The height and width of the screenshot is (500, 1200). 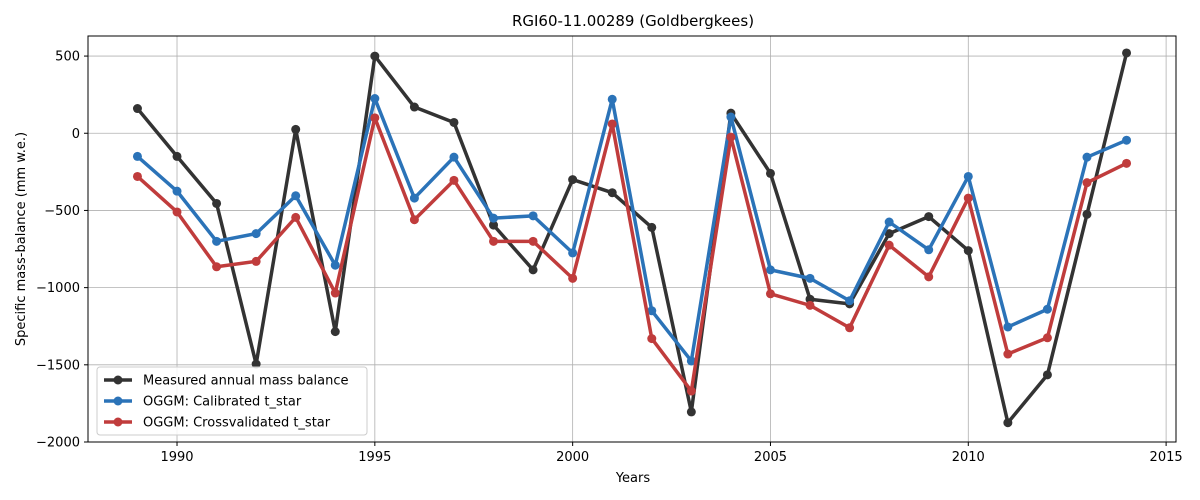 What do you see at coordinates (67, 57) in the screenshot?
I see `y-tick-label: 500` at bounding box center [67, 57].